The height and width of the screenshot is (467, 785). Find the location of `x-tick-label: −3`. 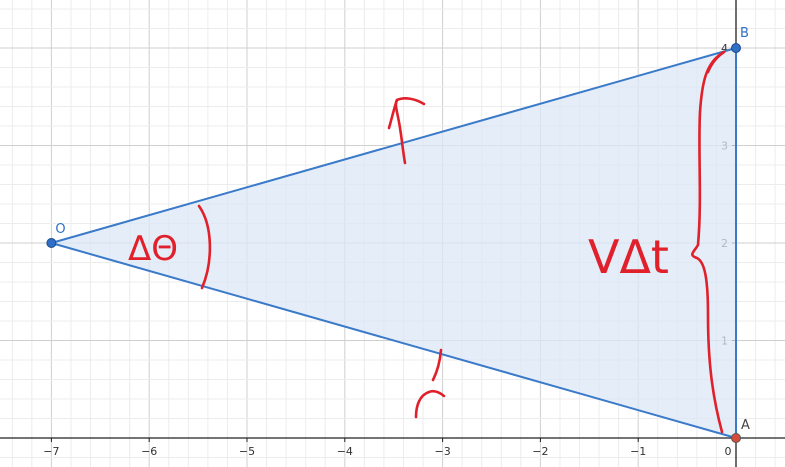

x-tick-label: −3 is located at coordinates (442, 451).